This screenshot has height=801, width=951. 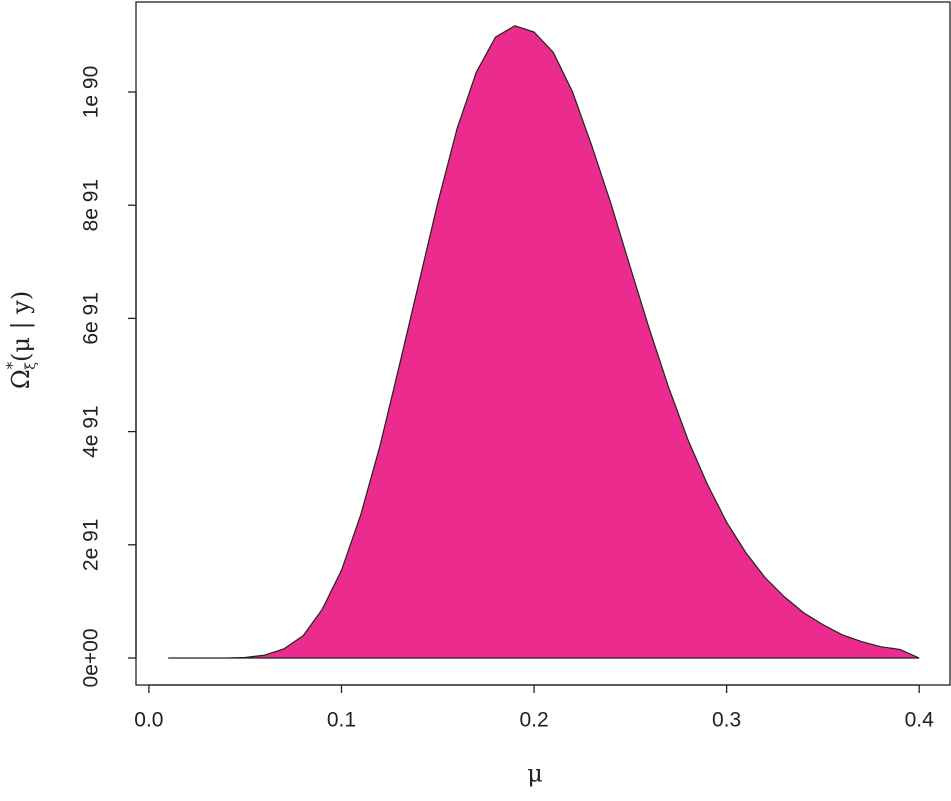 What do you see at coordinates (91, 431) in the screenshot?
I see `y-tick-label: 4e 91` at bounding box center [91, 431].